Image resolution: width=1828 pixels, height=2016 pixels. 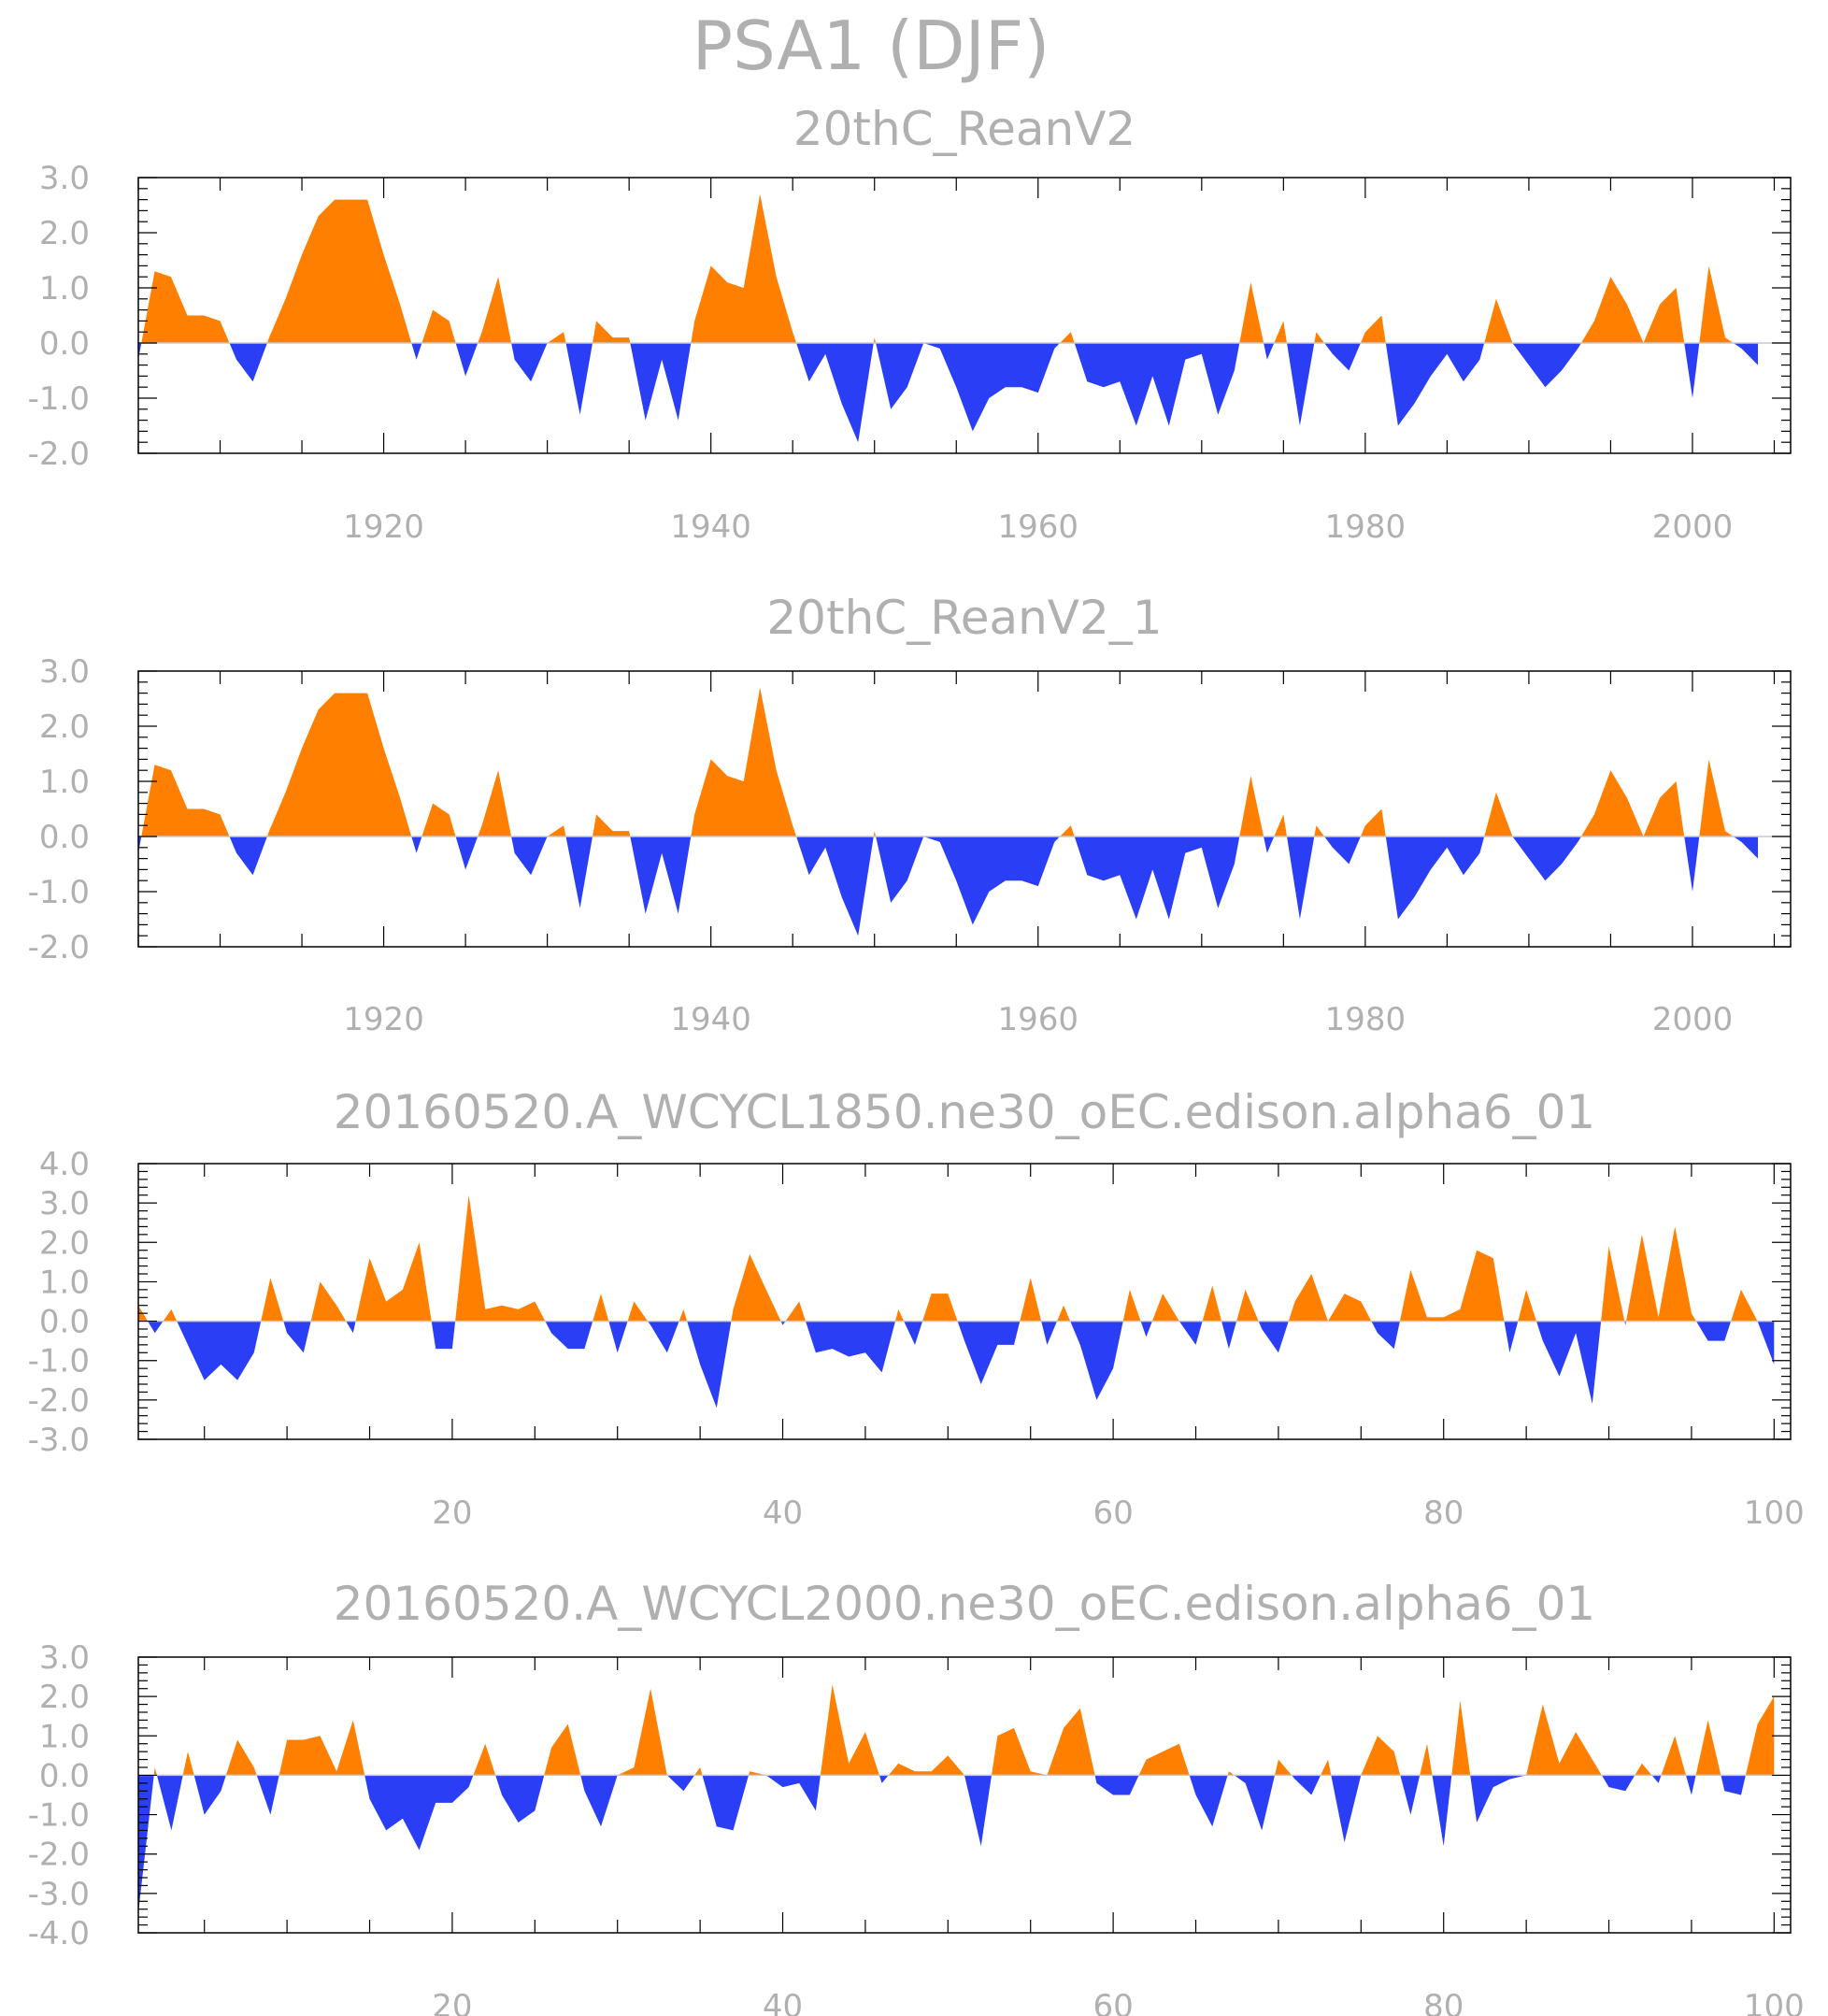 What do you see at coordinates (64, 783) in the screenshot?
I see `y-tick-label: 1.0` at bounding box center [64, 783].